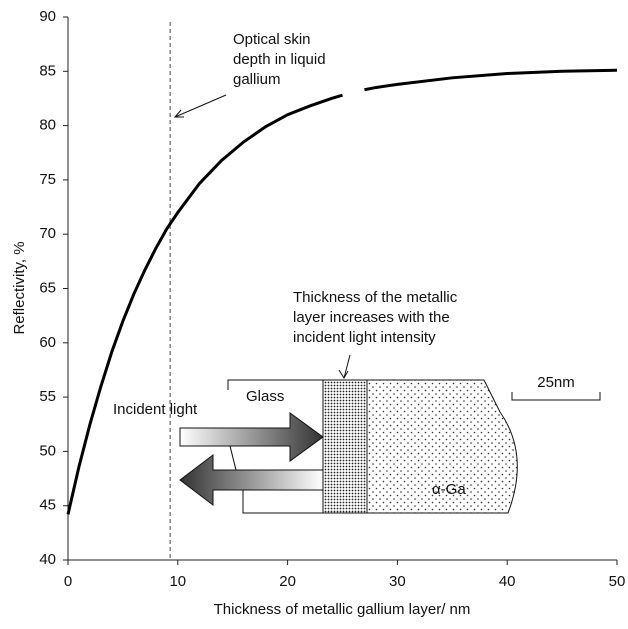 This screenshot has width=628, height=629. I want to click on annotation: Optical skin, so click(272, 39).